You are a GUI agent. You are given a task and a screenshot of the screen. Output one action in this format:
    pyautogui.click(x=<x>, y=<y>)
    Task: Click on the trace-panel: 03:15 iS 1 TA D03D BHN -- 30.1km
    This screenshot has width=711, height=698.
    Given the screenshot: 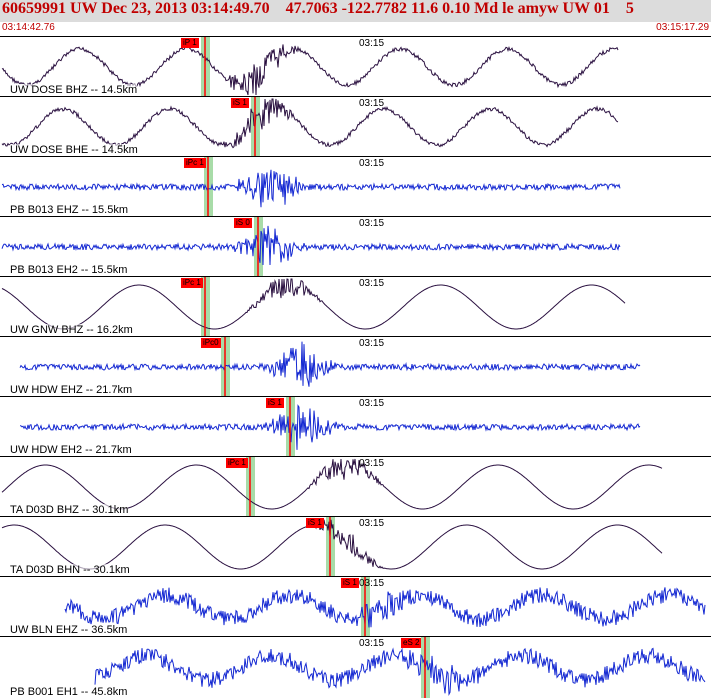 What is the action you would take?
    pyautogui.click(x=355, y=546)
    